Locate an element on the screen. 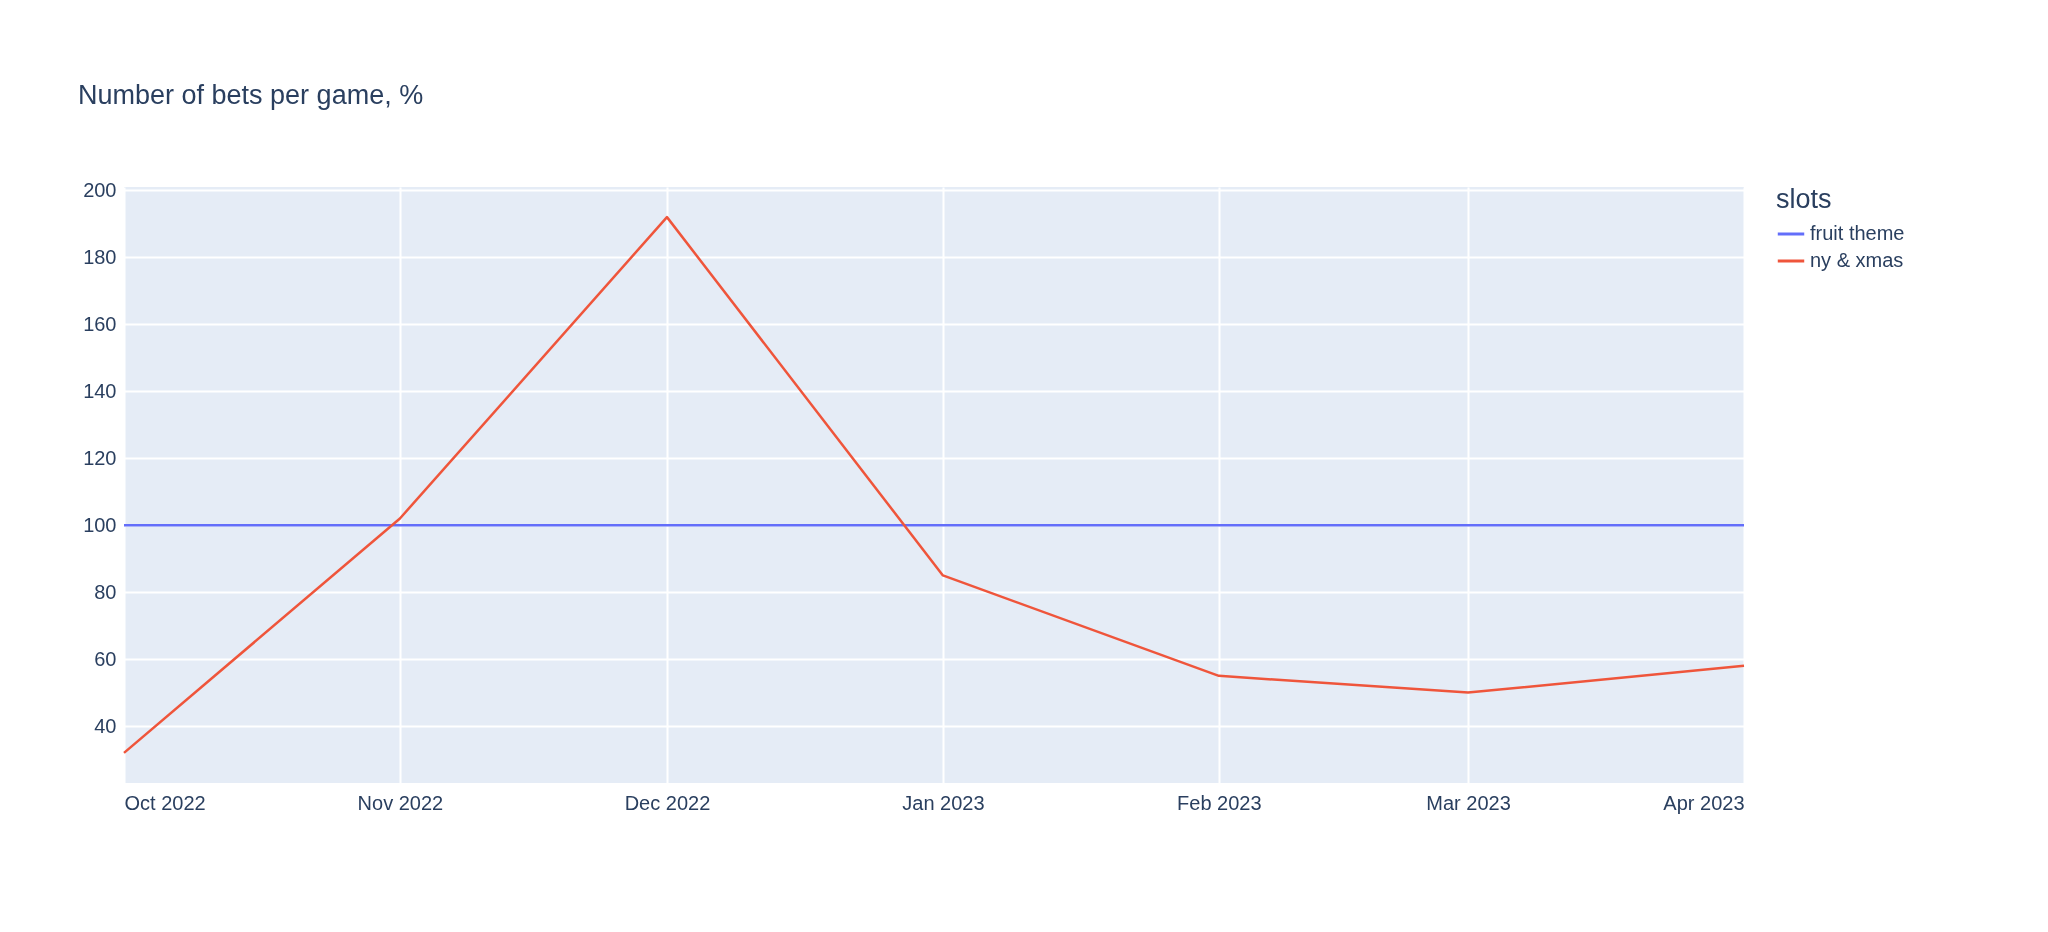 The height and width of the screenshot is (932, 2048). y-tick-label: 60 is located at coordinates (105, 658).